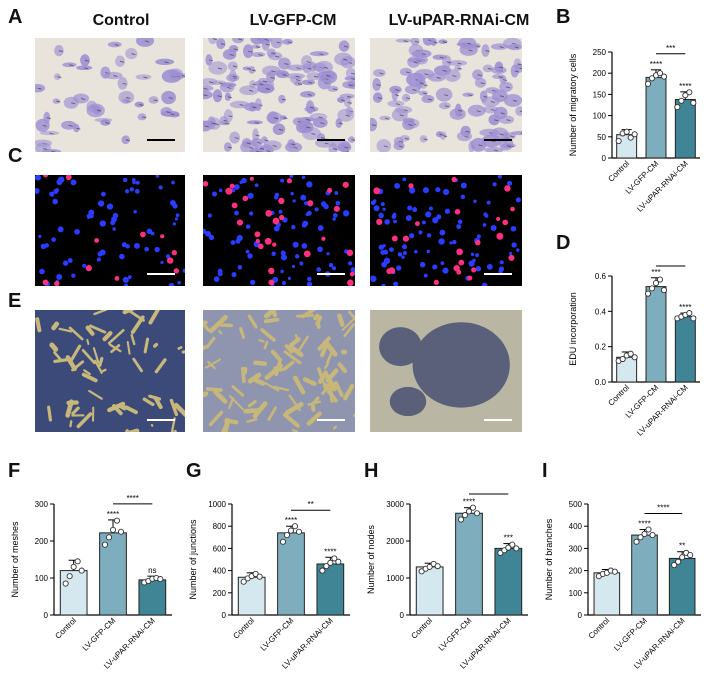 Image resolution: width=709 pixels, height=690 pixels. Describe the element at coordinates (459, 21) in the screenshot. I see `column-title-lv-upar: LV-uPAR-RNAi-CM` at that location.